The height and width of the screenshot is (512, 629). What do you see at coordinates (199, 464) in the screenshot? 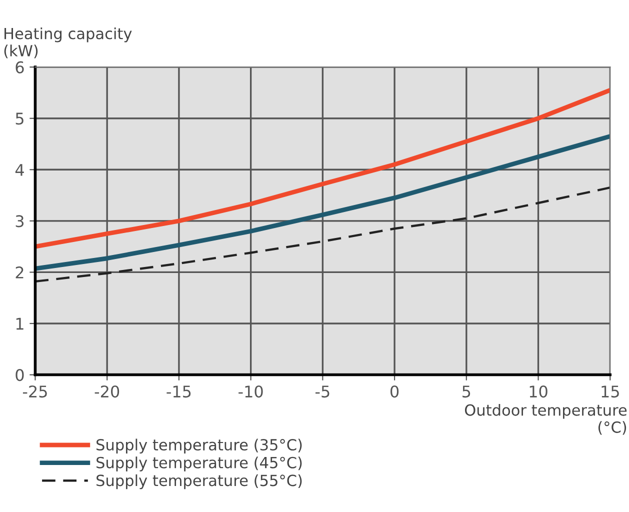
I see `legend-label: Supply temperature (45°C)` at bounding box center [199, 464].